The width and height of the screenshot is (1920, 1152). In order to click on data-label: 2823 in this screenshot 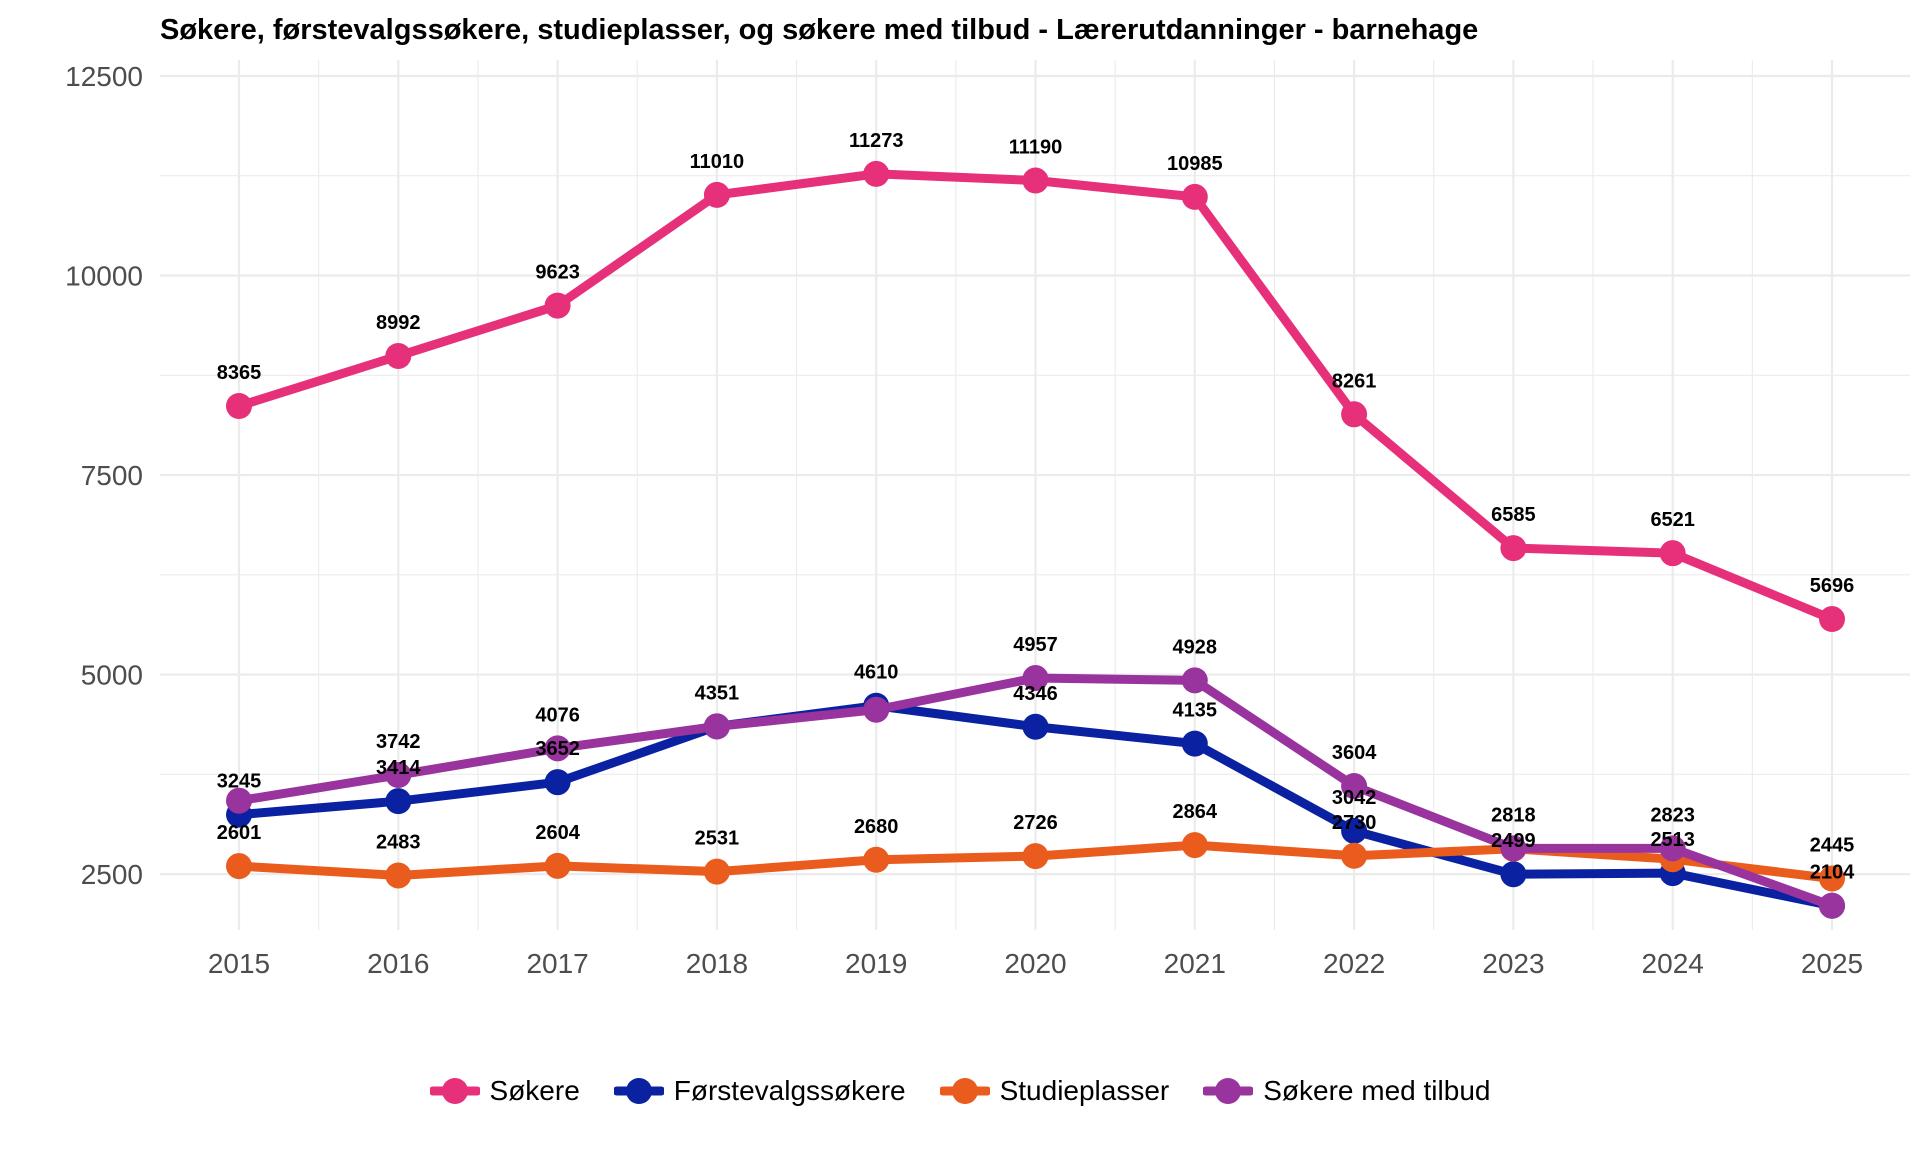, I will do `click(1672, 815)`.